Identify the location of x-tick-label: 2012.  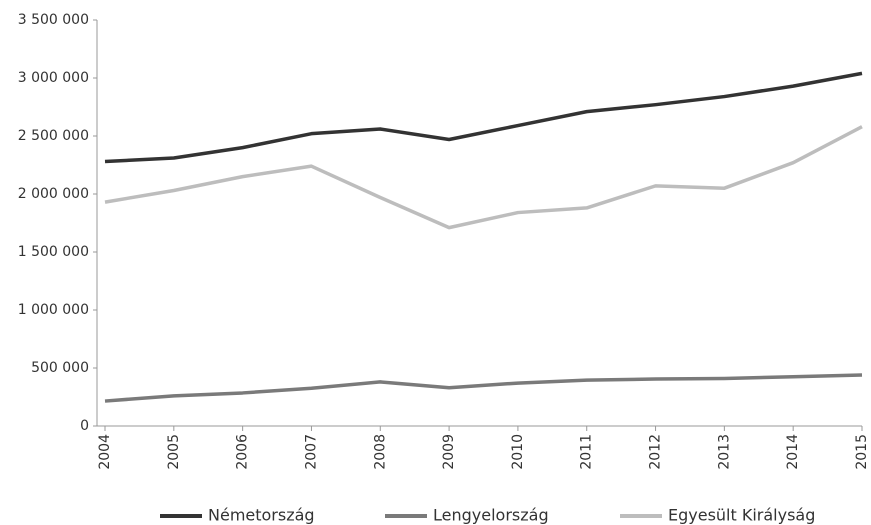
(656, 452).